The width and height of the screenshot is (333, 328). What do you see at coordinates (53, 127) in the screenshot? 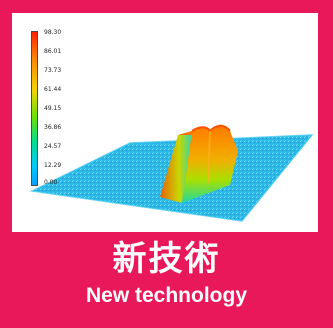
I see `colorbar-tick-label: 36.86` at bounding box center [53, 127].